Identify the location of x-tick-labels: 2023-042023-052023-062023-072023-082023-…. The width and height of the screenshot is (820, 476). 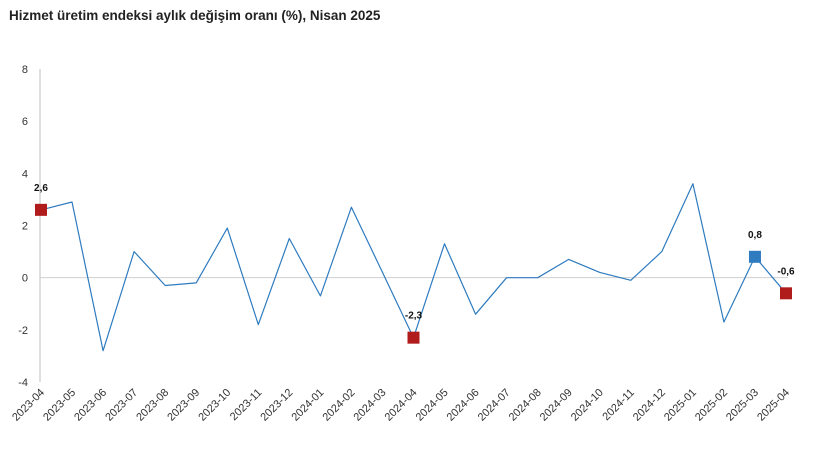
(401, 405).